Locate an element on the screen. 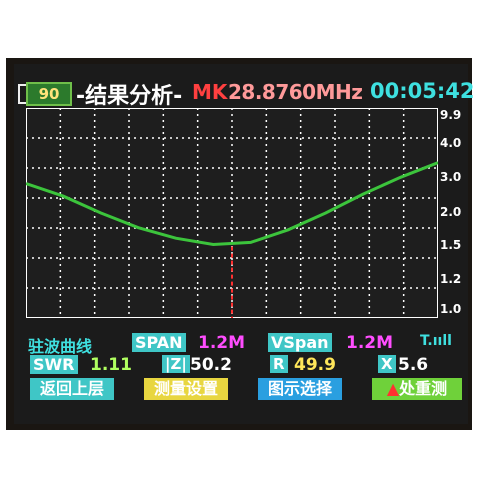  resistance-label: R is located at coordinates (279, 364).